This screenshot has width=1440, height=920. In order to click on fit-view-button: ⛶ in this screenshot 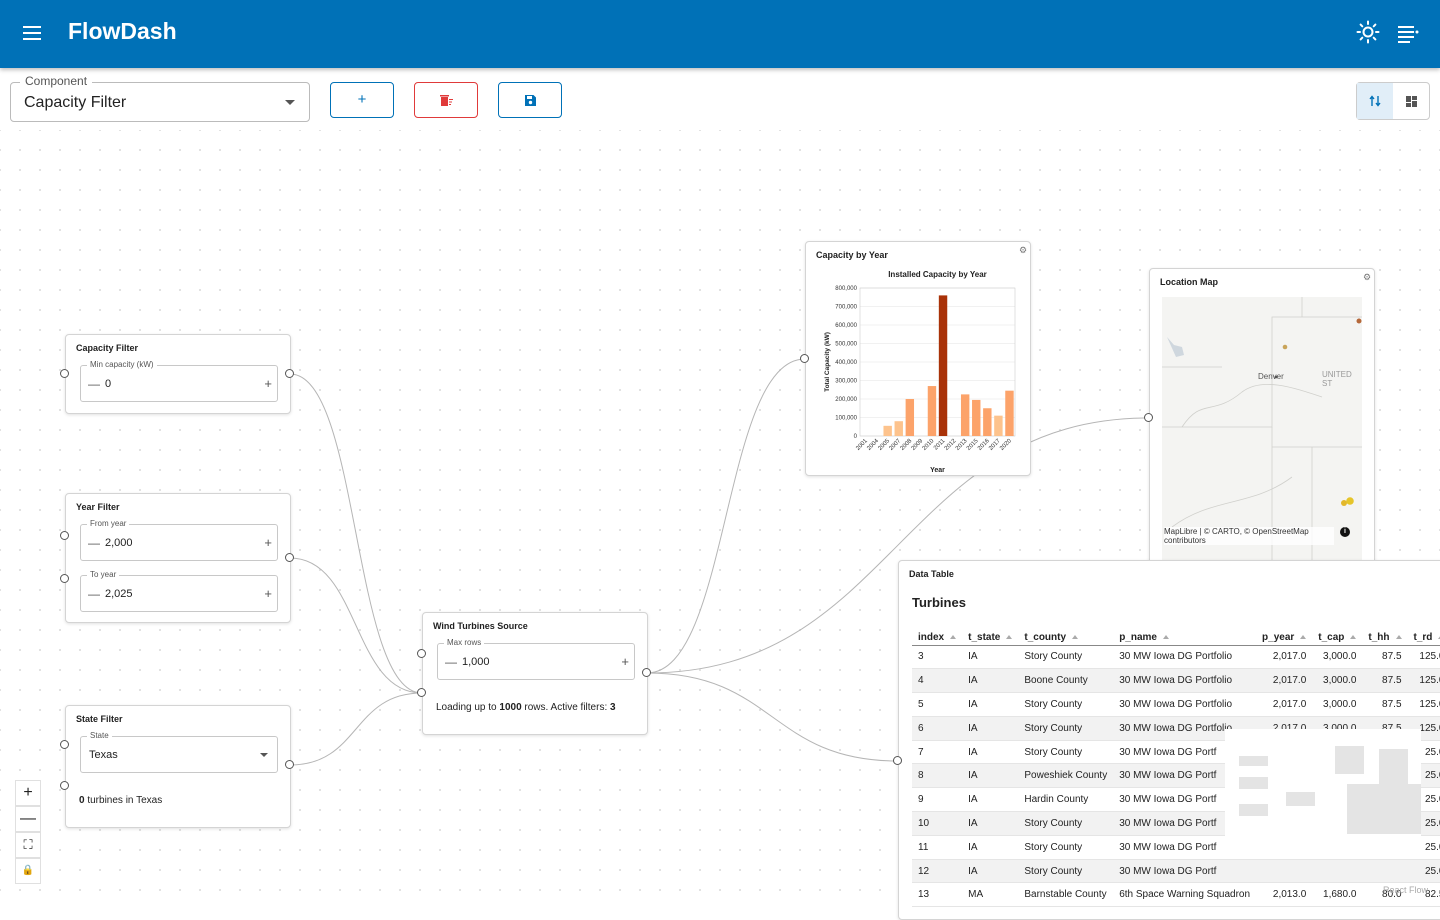, I will do `click(28, 845)`.